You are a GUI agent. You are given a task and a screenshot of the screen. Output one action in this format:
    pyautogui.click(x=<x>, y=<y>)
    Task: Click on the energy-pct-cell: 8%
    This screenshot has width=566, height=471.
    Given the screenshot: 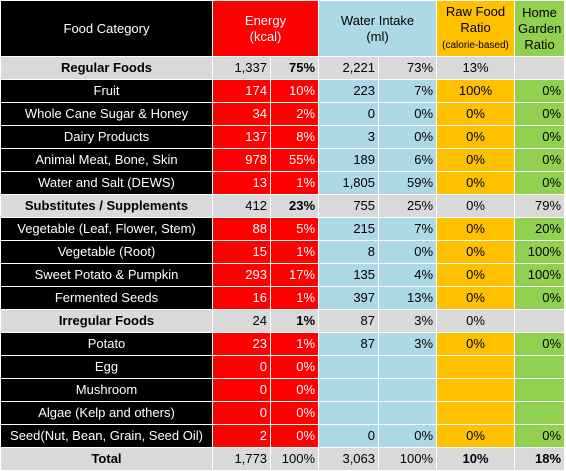 What is the action you would take?
    pyautogui.click(x=294, y=137)
    